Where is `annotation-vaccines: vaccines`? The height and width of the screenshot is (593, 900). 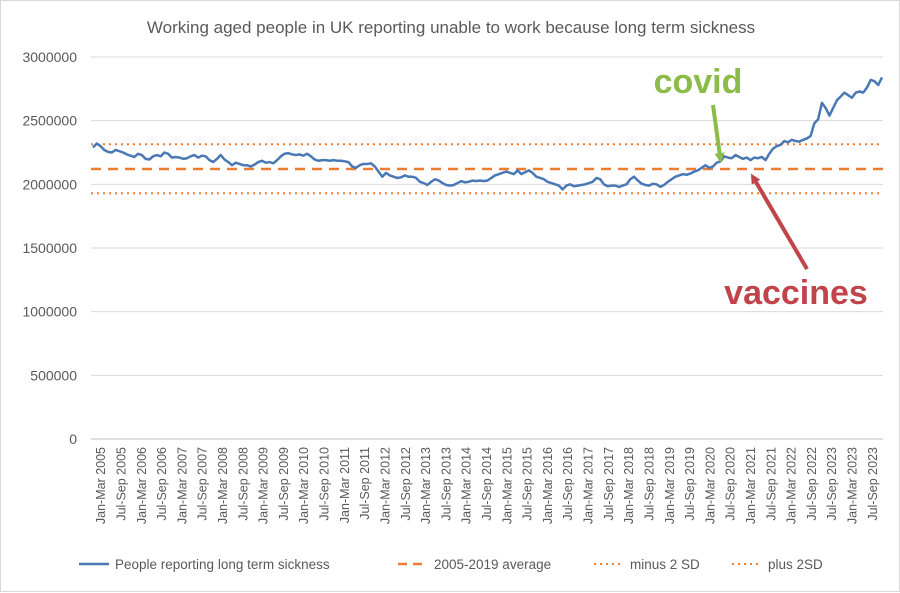
annotation-vaccines: vaccines is located at coordinates (796, 293).